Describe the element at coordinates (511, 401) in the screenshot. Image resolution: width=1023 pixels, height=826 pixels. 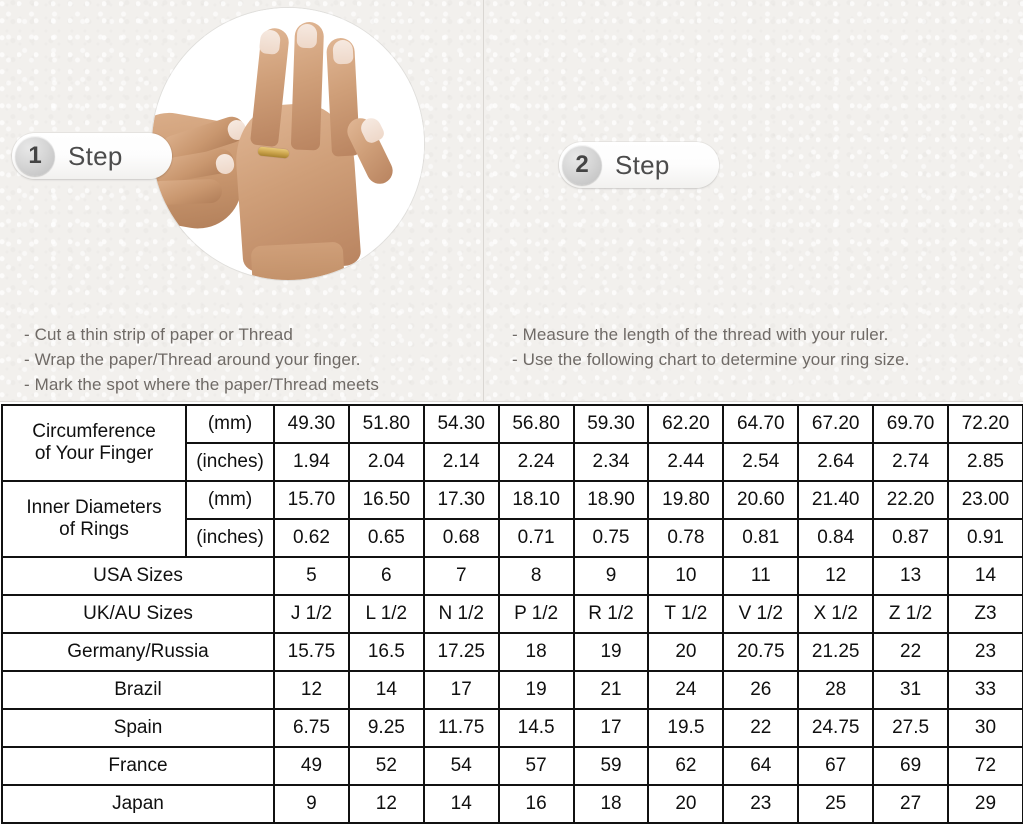
I see `section-bottom-rule` at that location.